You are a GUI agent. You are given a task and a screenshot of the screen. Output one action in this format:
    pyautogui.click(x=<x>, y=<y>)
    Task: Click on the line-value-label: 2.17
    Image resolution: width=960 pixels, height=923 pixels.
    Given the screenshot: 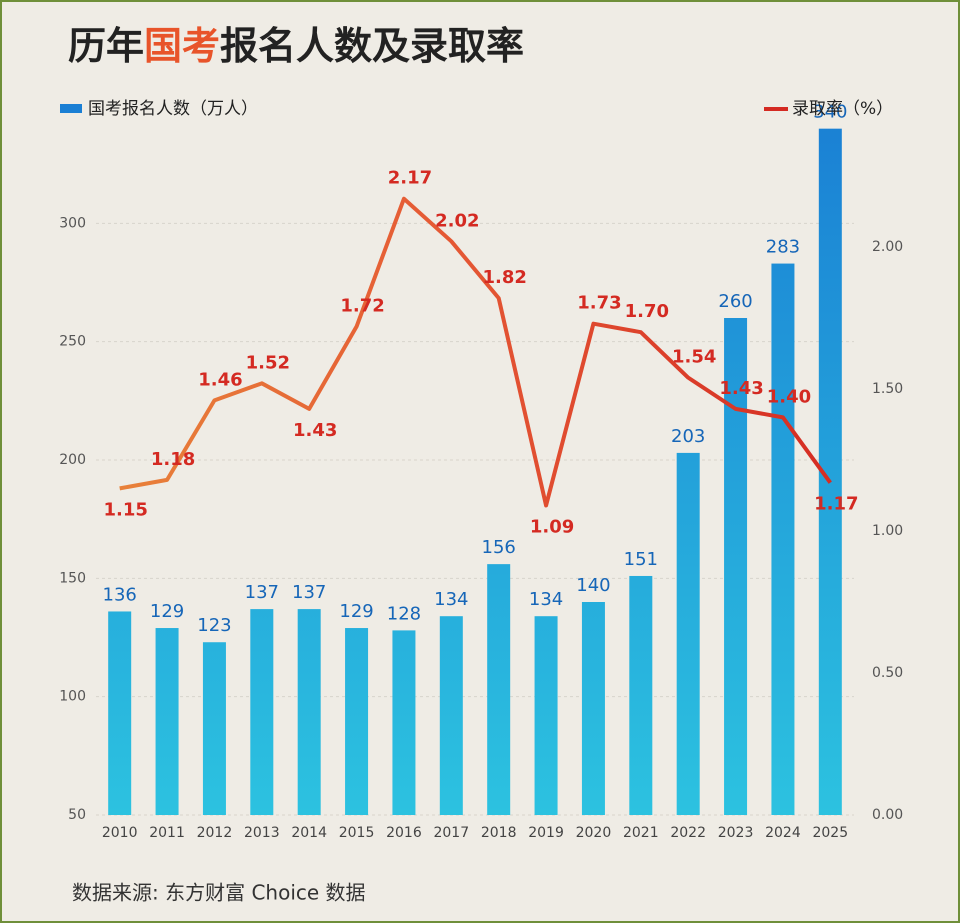 What is the action you would take?
    pyautogui.click(x=410, y=178)
    